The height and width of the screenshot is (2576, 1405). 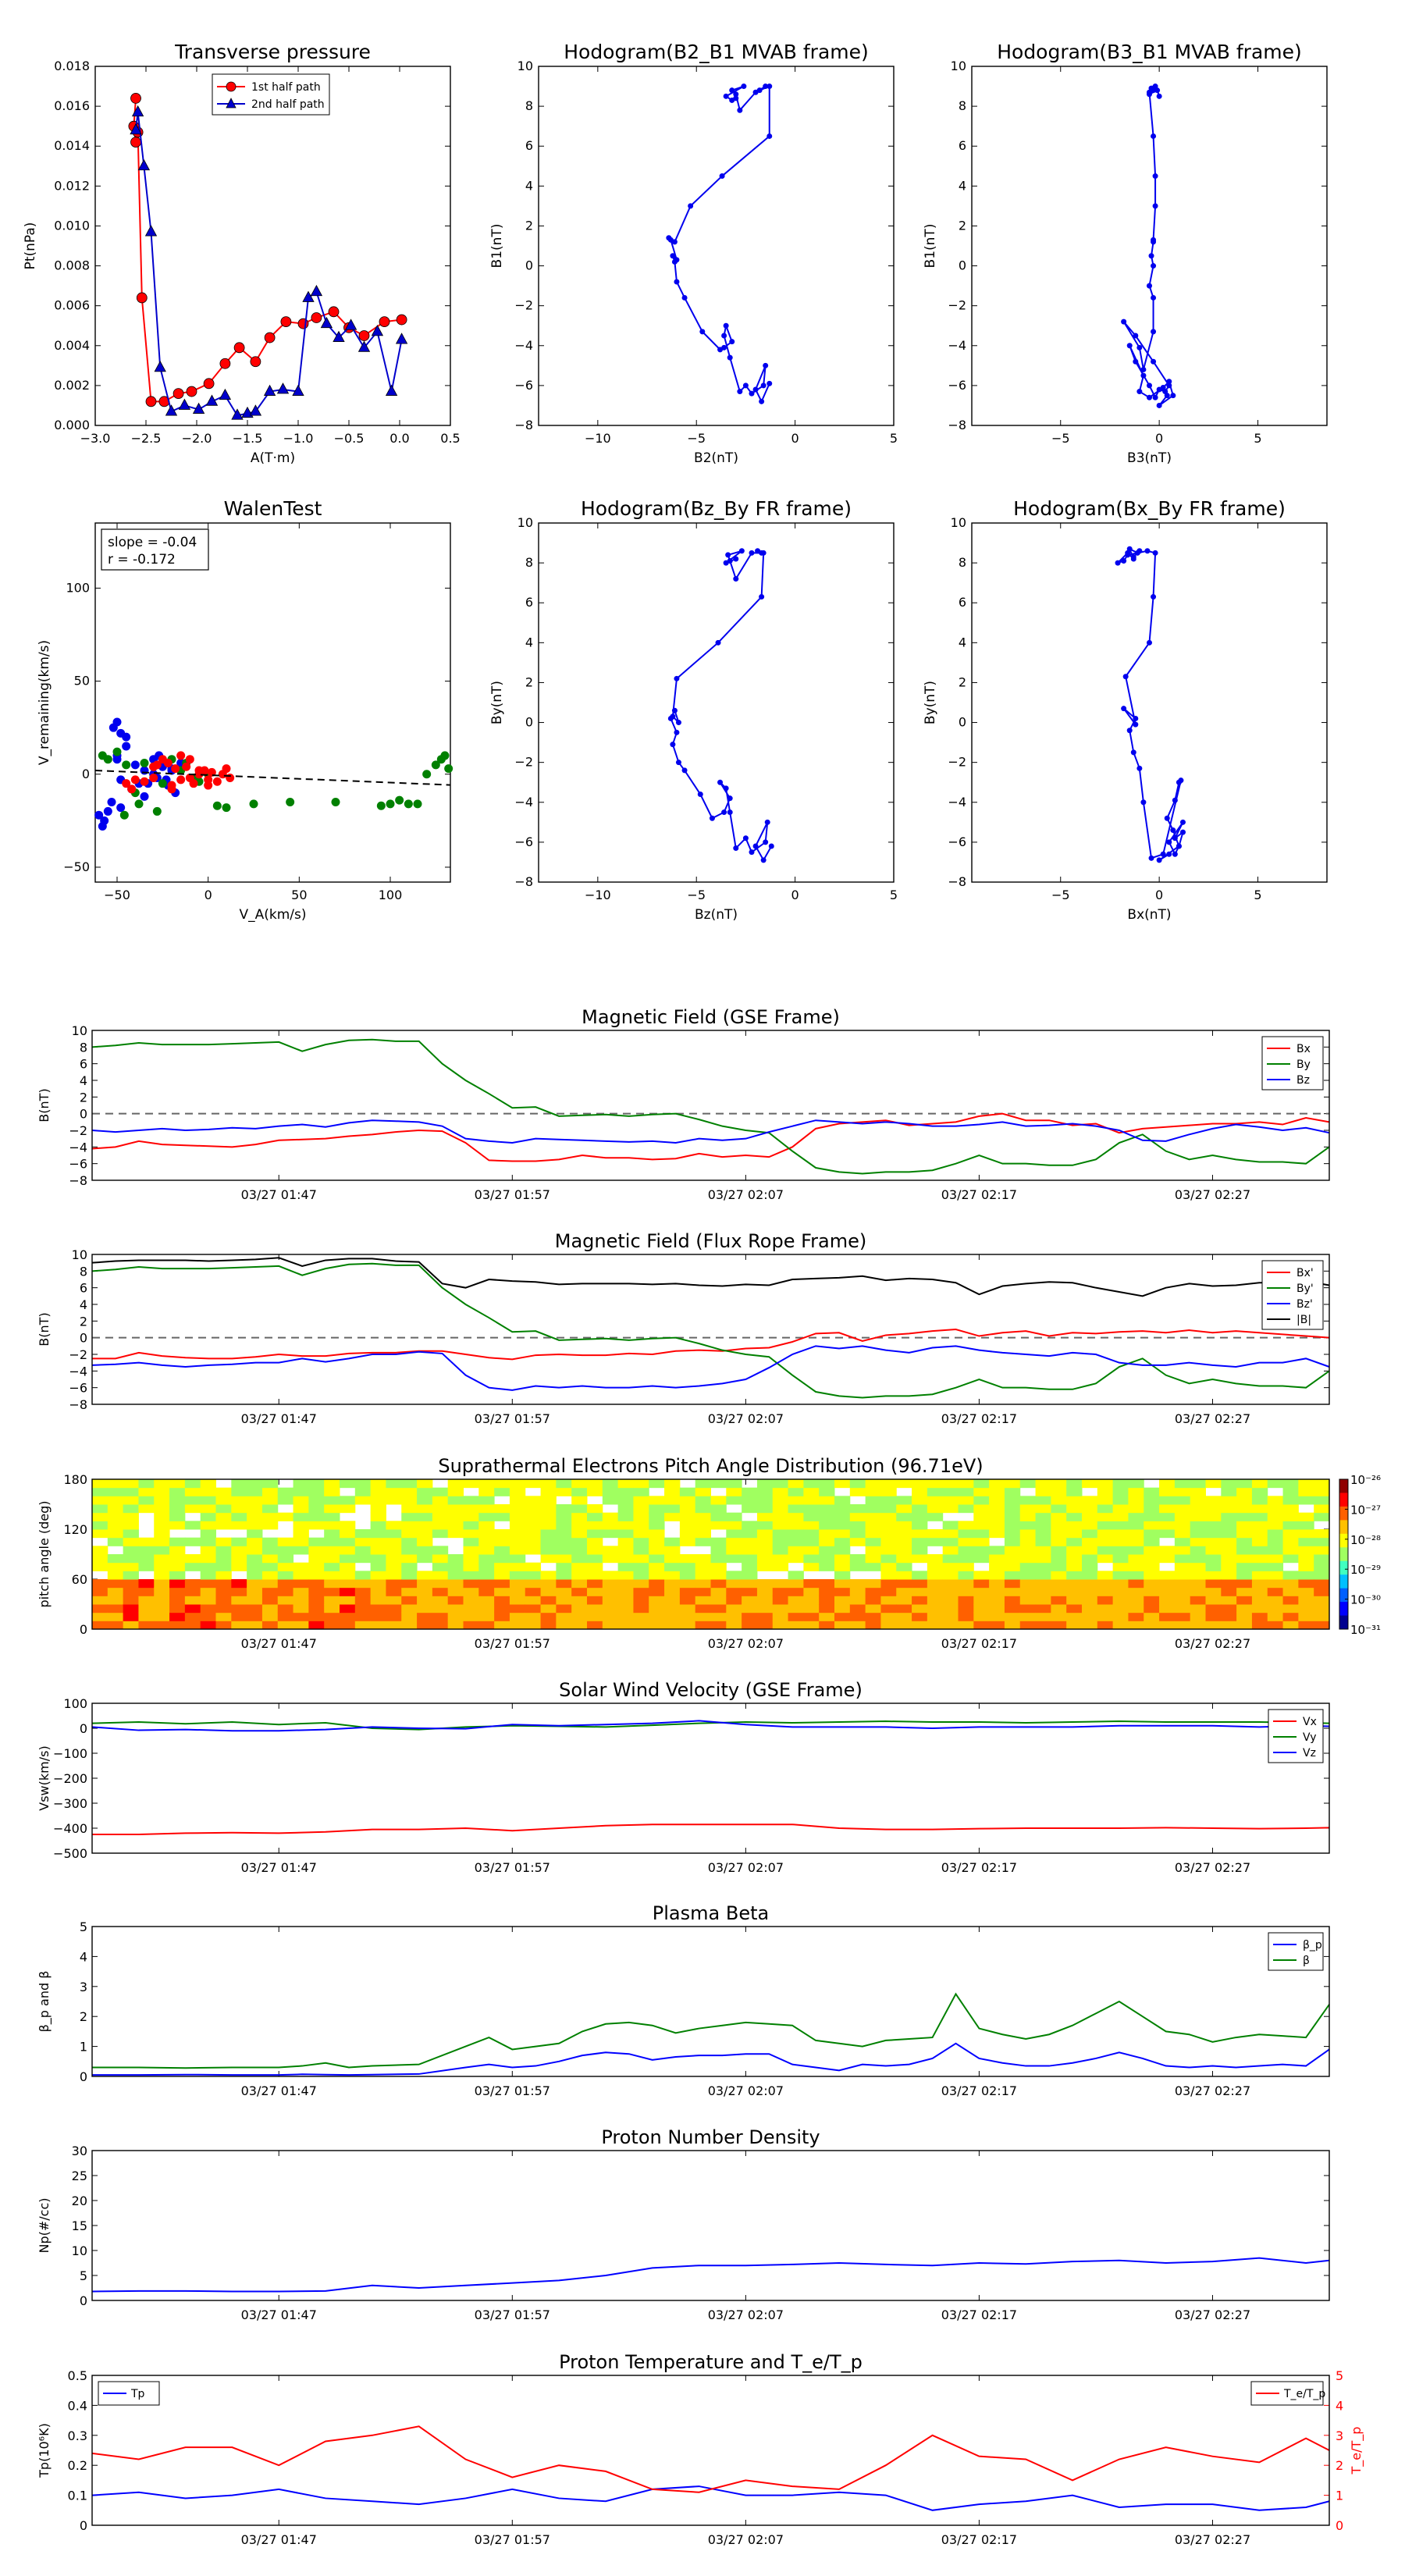 I want to click on colorbar-tick-label: 10⁻²⁶, so click(x=1365, y=1480).